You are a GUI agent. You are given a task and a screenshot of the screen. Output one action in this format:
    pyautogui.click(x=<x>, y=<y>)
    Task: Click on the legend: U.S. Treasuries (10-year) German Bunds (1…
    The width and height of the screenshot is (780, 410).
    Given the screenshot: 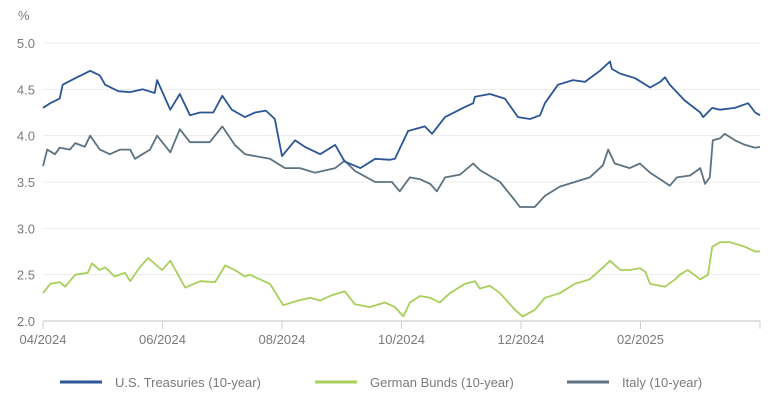 What is the action you would take?
    pyautogui.click(x=381, y=382)
    